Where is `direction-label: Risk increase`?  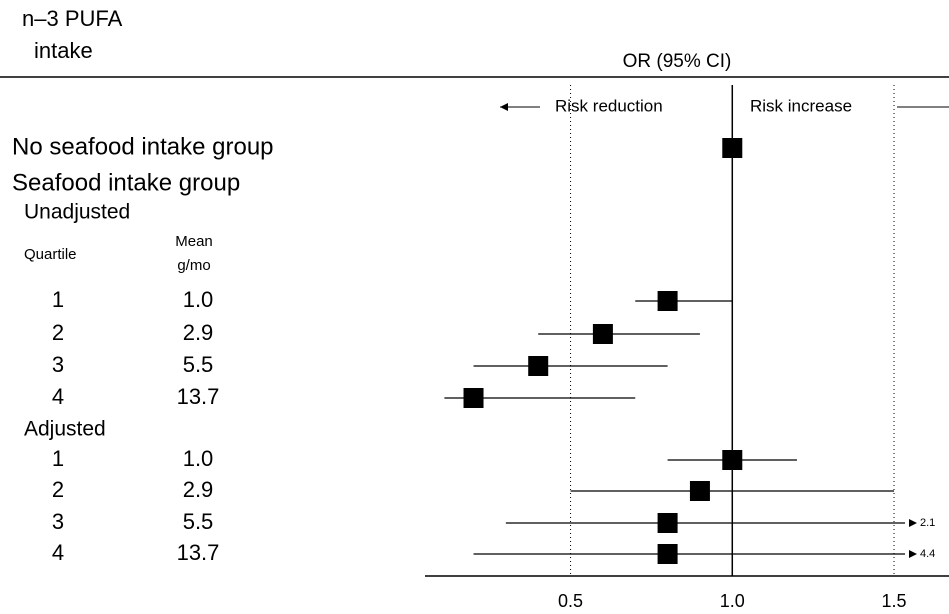
direction-label: Risk increase is located at coordinates (801, 105).